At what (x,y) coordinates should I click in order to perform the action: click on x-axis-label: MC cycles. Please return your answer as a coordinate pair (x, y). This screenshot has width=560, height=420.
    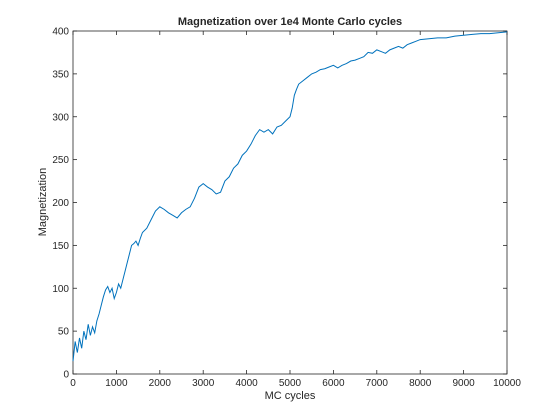
    Looking at the image, I should click on (290, 396).